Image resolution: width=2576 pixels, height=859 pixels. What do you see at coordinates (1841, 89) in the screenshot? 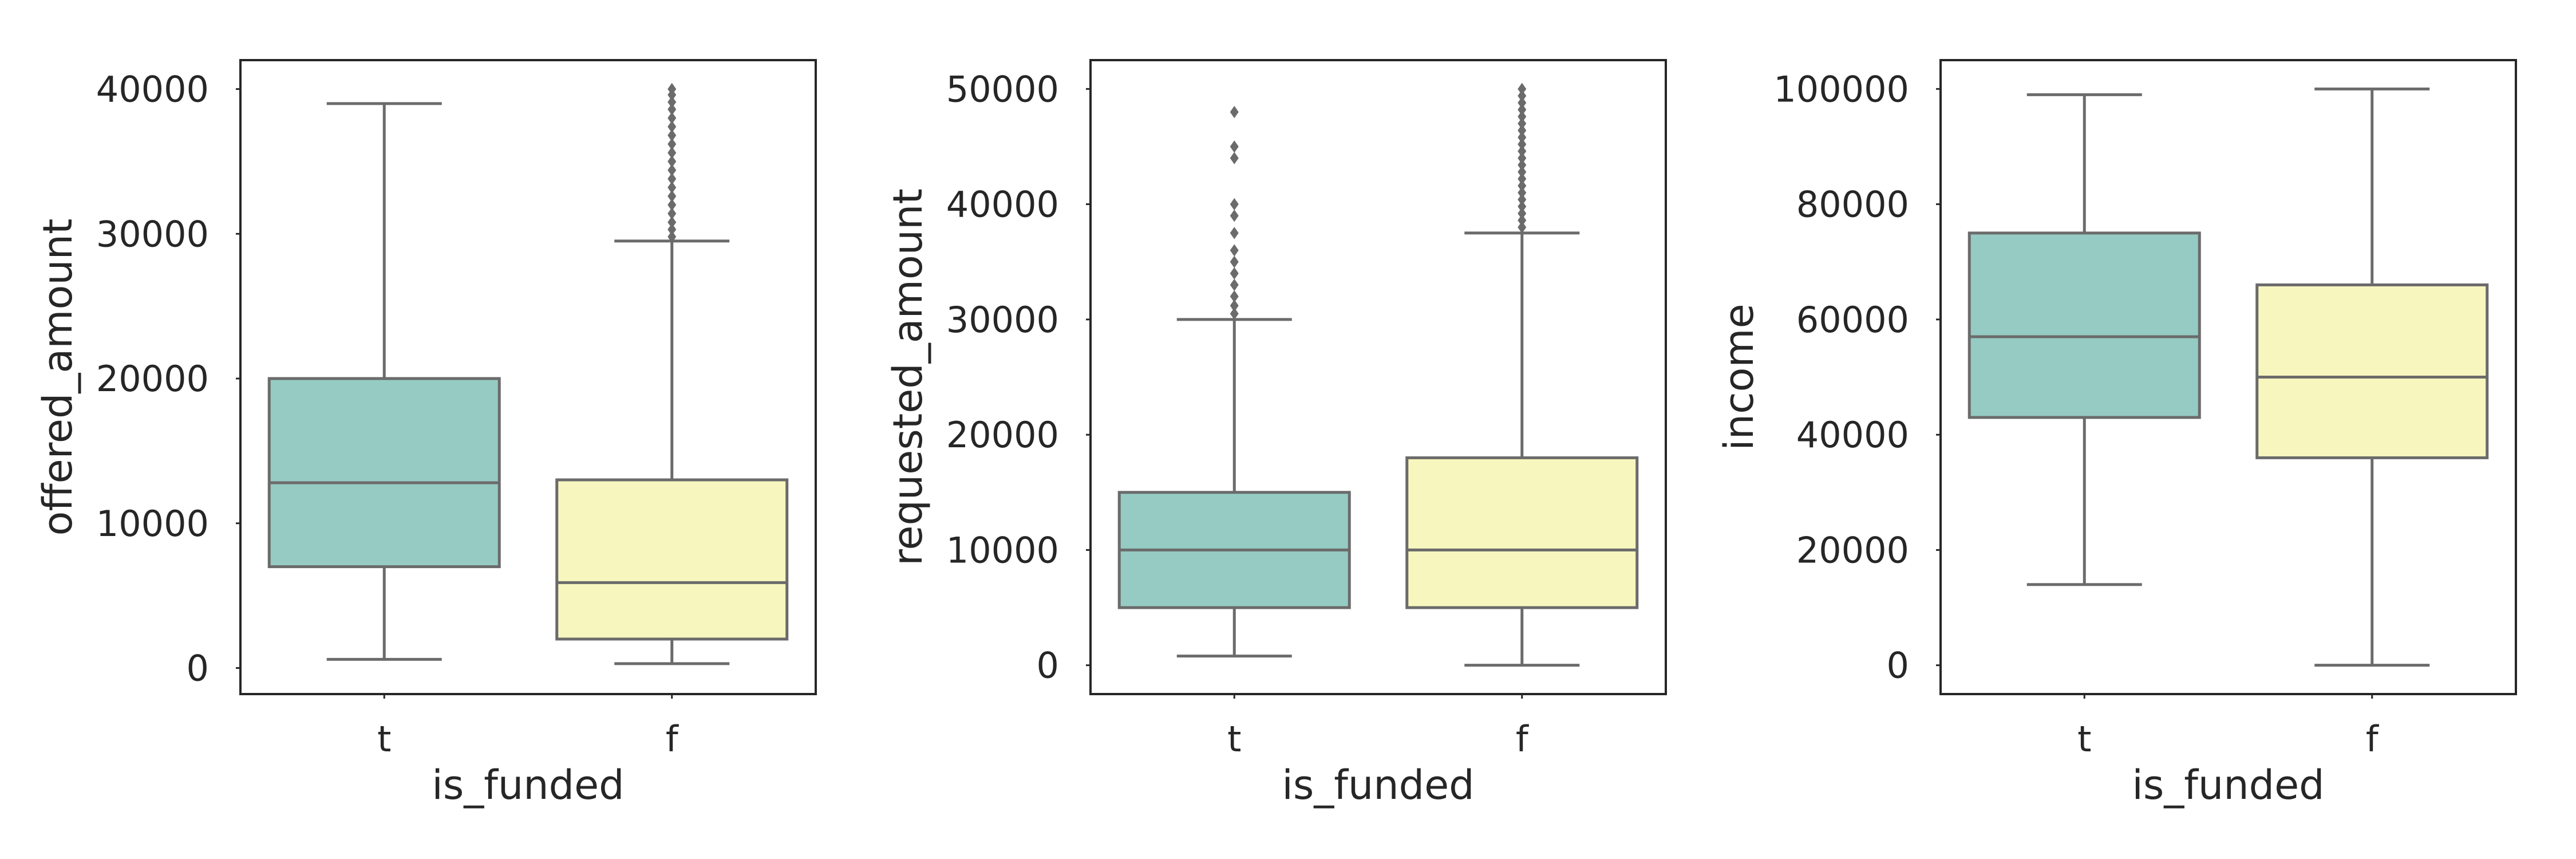
I see `y-tick-label: 100000` at bounding box center [1841, 89].